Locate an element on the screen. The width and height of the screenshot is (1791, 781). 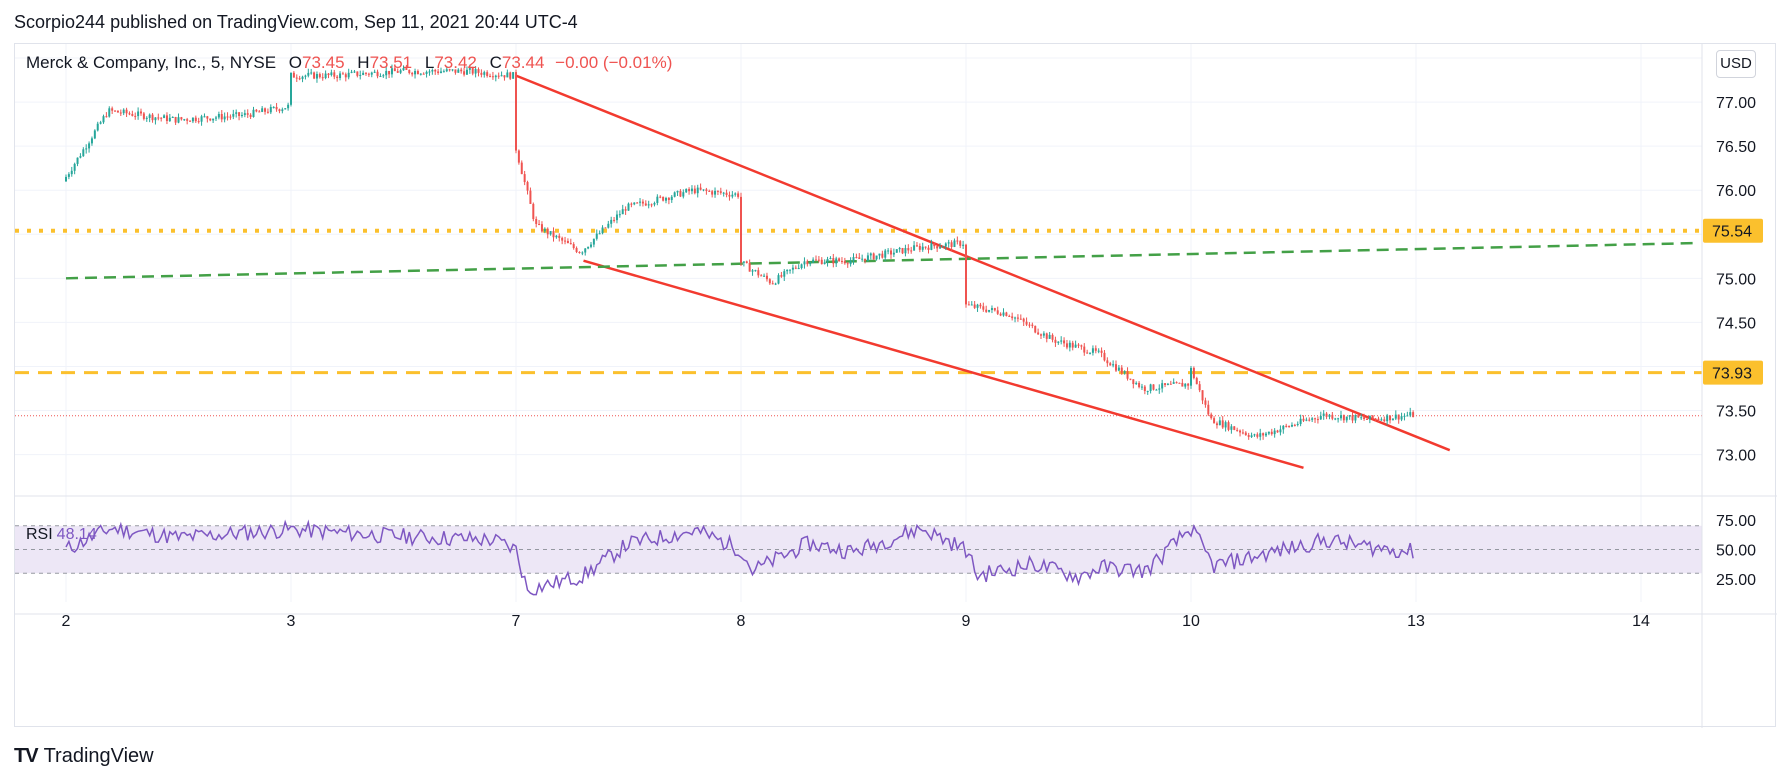
rsi-band-layer is located at coordinates (858, 549).